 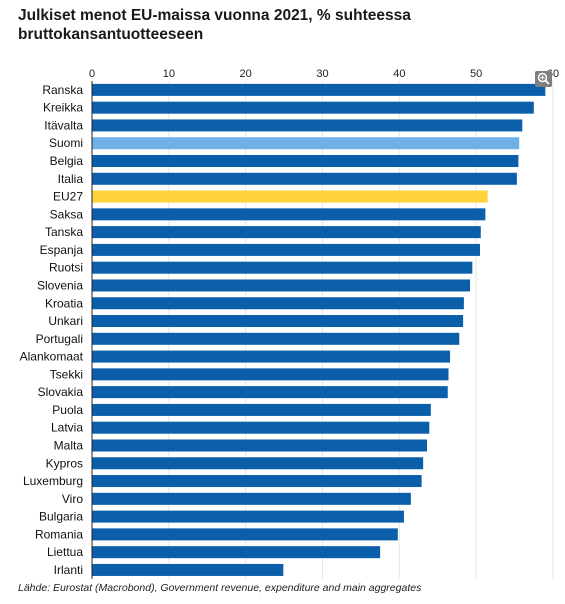 I want to click on category-label: Alankomaat, so click(x=52, y=357).